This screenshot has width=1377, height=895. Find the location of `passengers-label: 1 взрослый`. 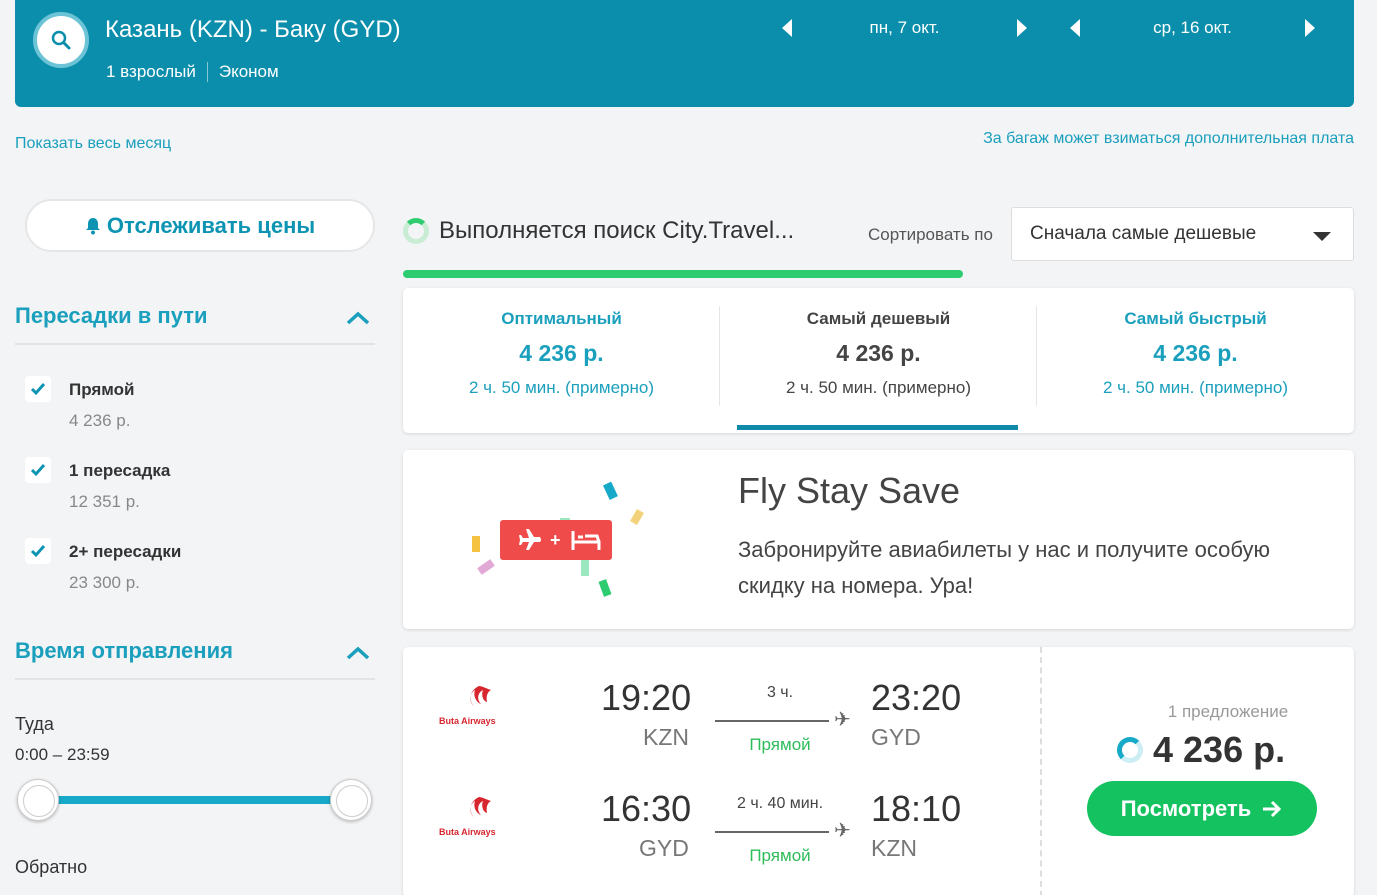

passengers-label: 1 взрослый is located at coordinates (151, 71).